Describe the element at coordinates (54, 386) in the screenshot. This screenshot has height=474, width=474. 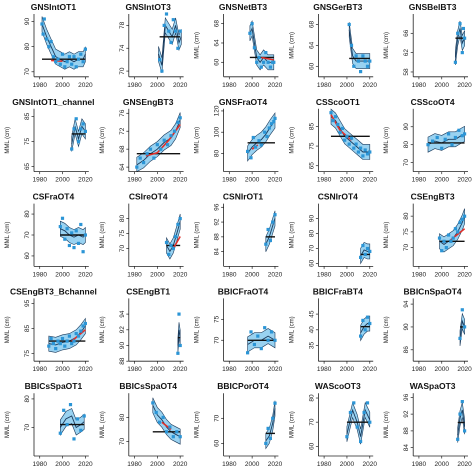
I see `panel-title: BBICsSpaOT1` at that location.